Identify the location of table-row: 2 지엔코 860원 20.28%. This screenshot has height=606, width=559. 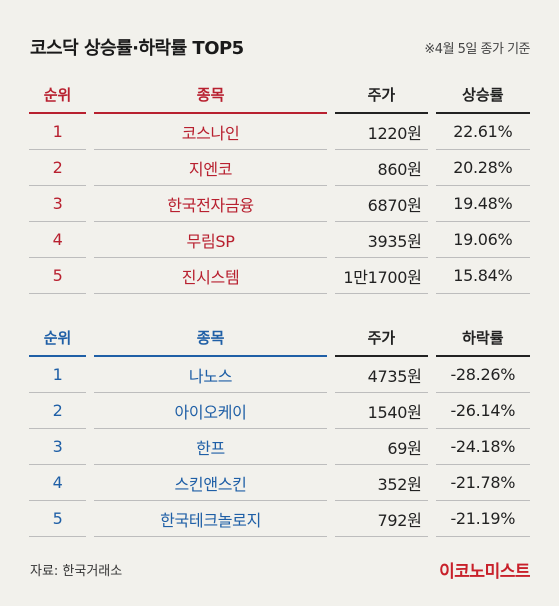
(279, 168).